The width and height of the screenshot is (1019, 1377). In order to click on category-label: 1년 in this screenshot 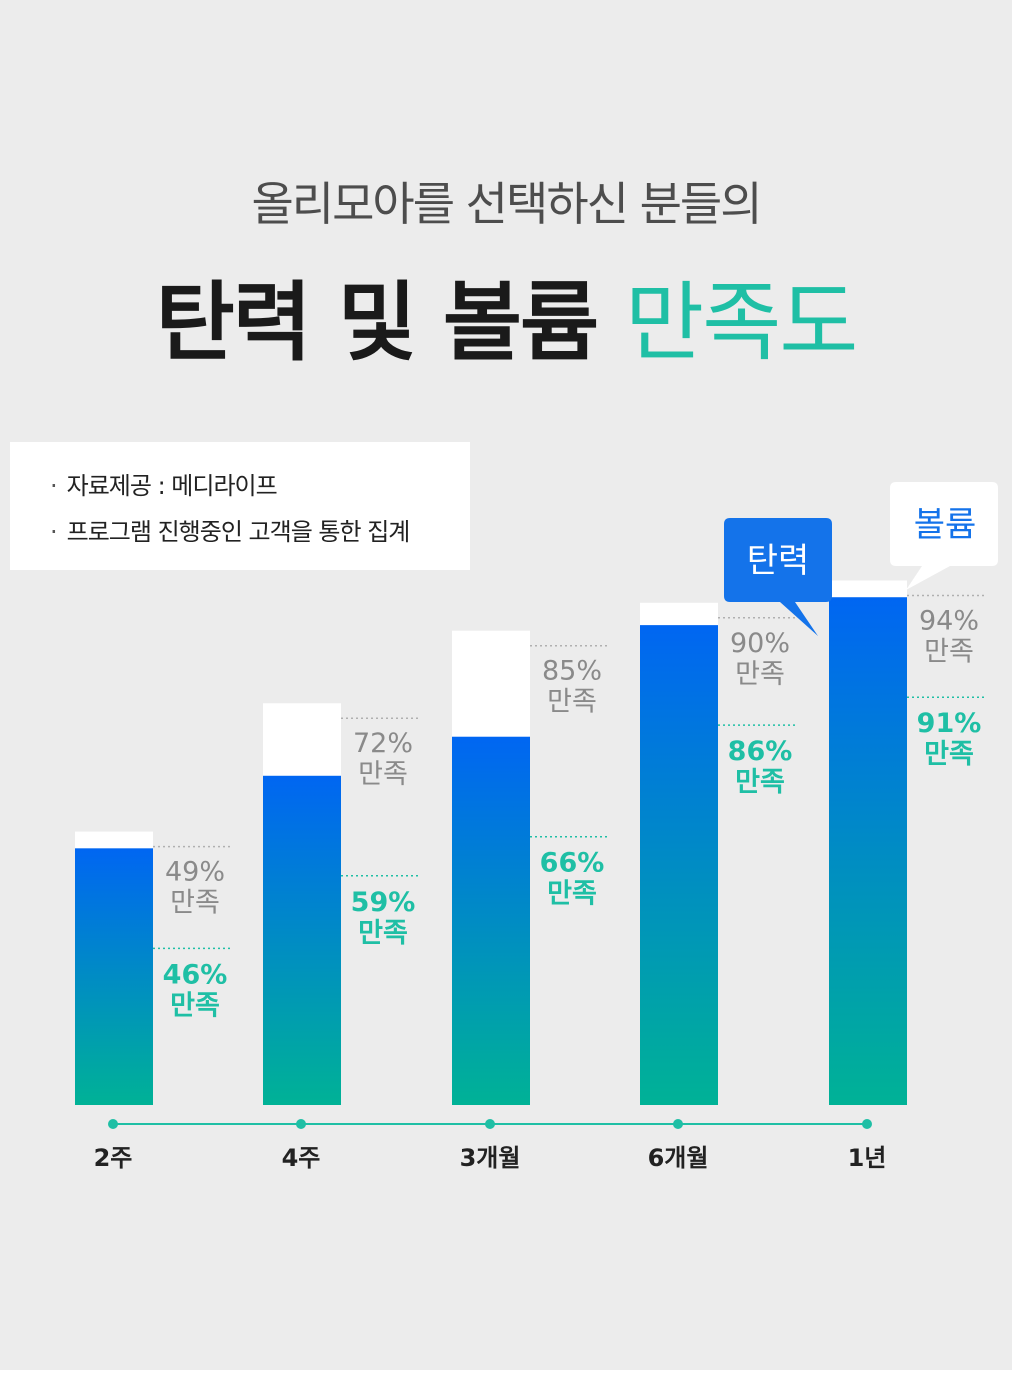, I will do `click(867, 1158)`.